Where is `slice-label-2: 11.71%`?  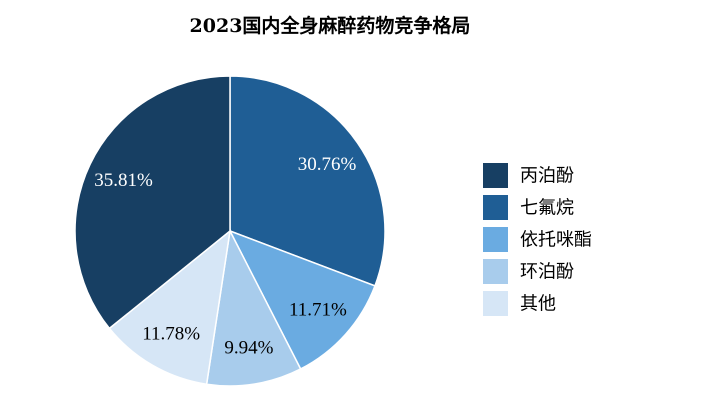
slice-label-2: 11.71% is located at coordinates (318, 310).